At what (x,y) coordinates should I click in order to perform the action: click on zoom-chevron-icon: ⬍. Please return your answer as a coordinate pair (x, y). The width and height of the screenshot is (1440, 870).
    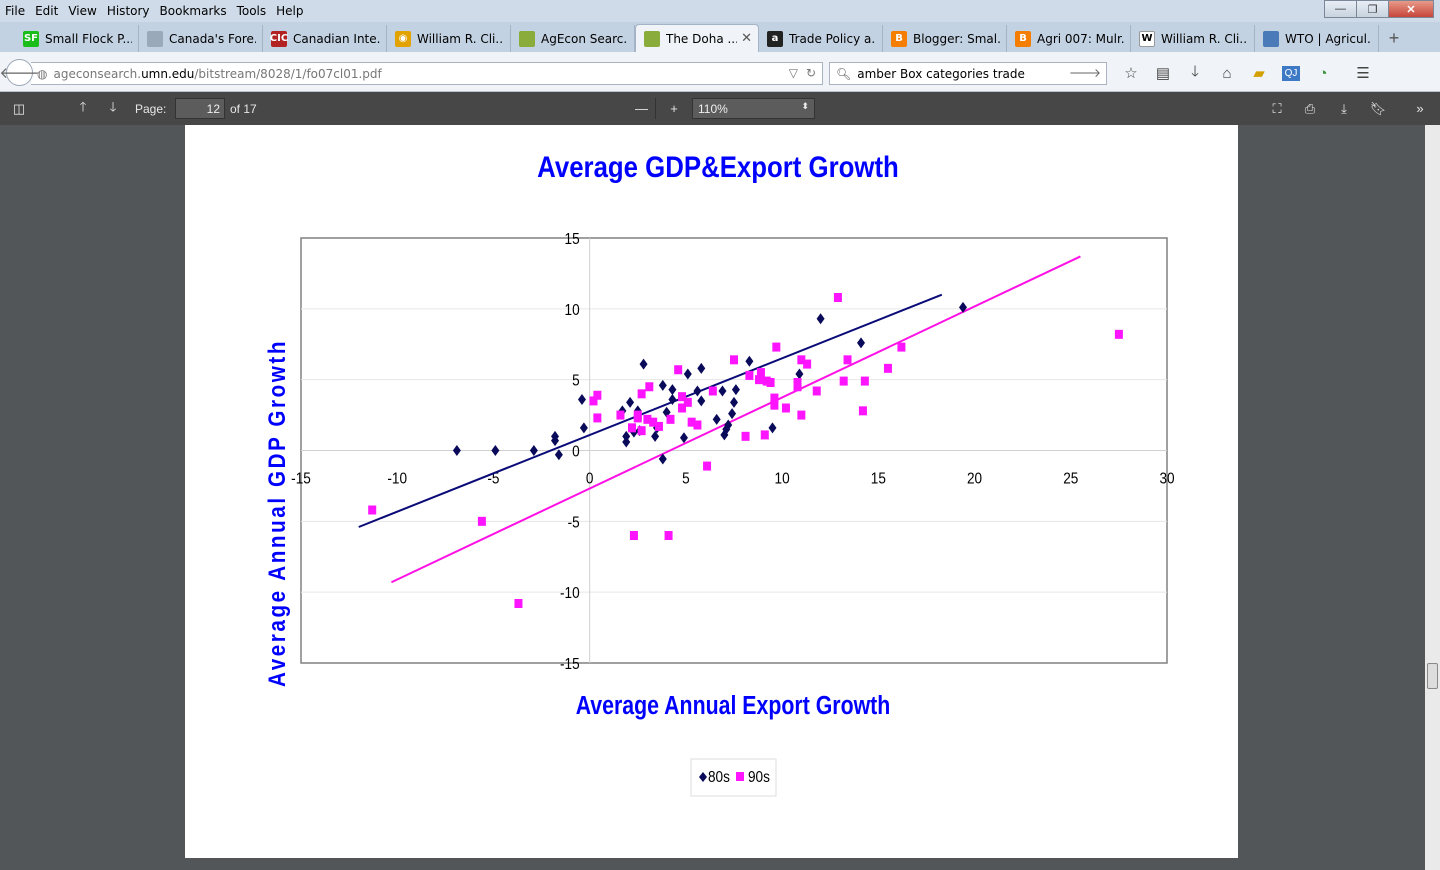
    Looking at the image, I should click on (805, 106).